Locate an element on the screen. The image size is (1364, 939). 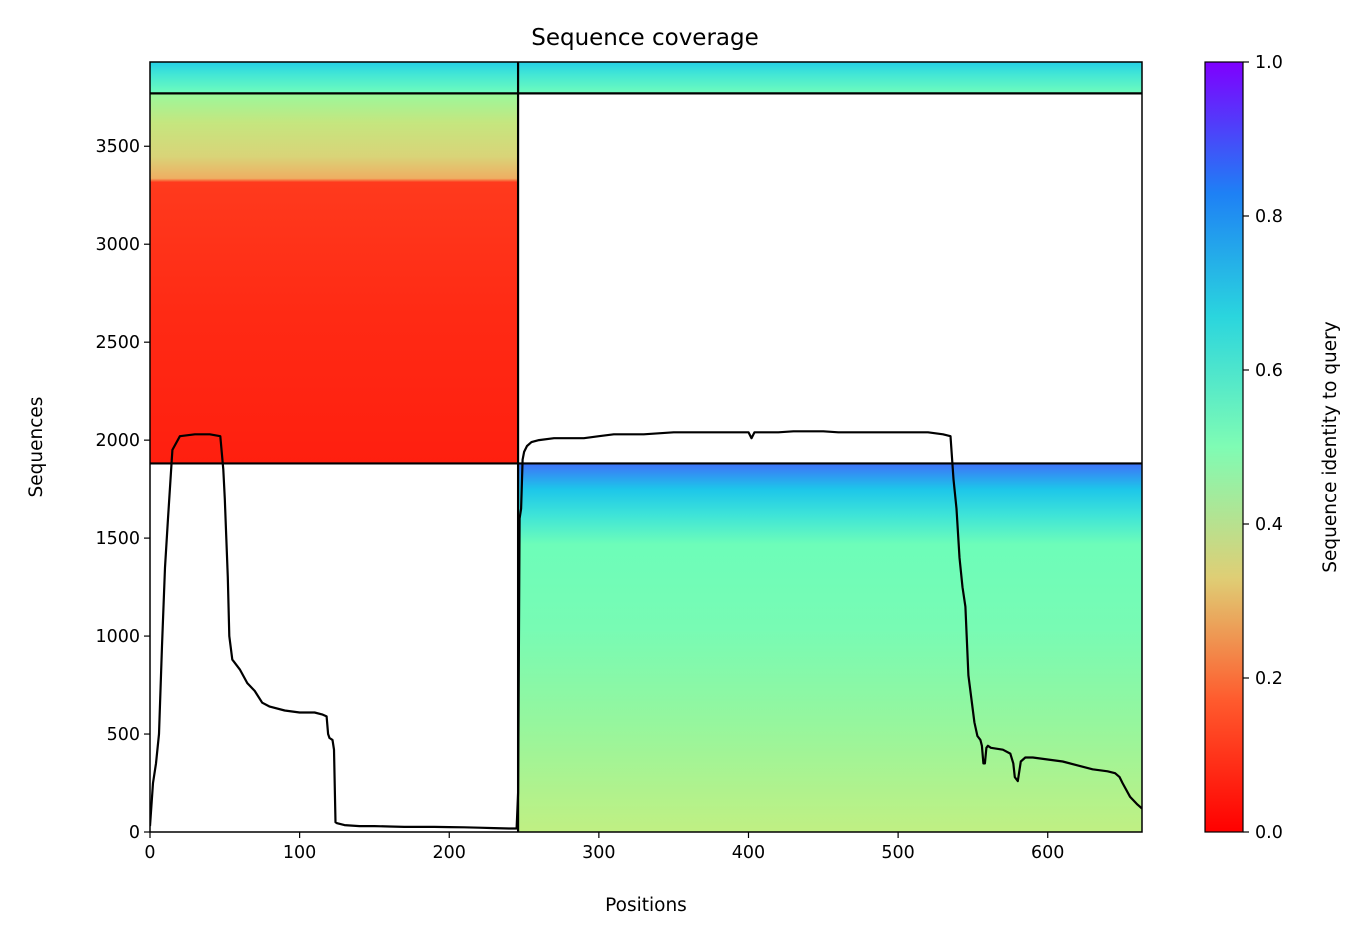
colorbar-tick-label: 0.8 is located at coordinates (1269, 217).